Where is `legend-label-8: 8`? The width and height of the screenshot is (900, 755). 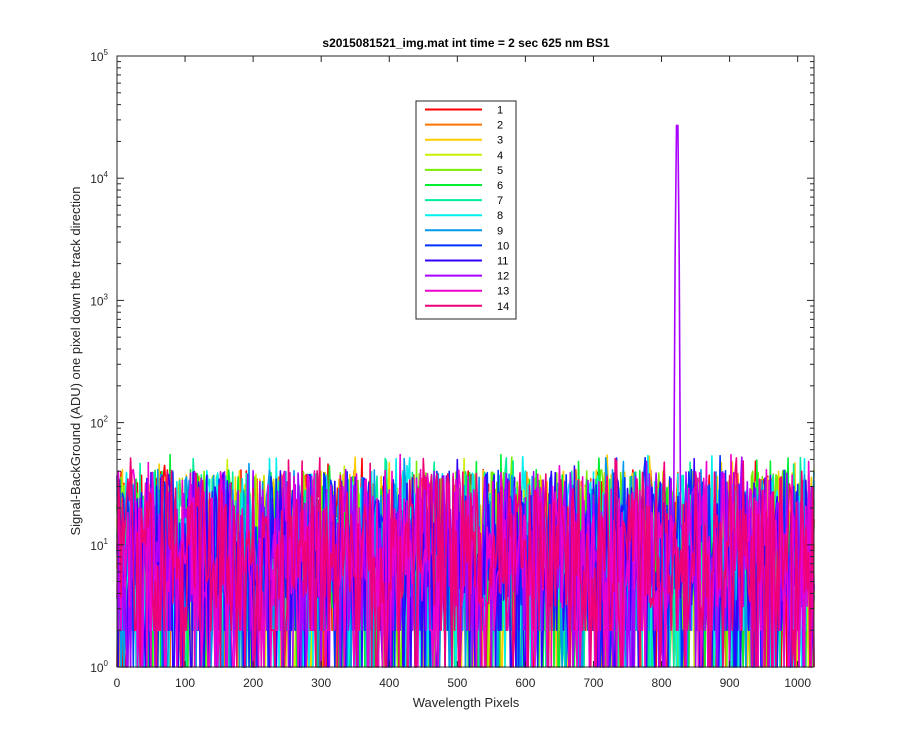
legend-label-8: 8 is located at coordinates (500, 216).